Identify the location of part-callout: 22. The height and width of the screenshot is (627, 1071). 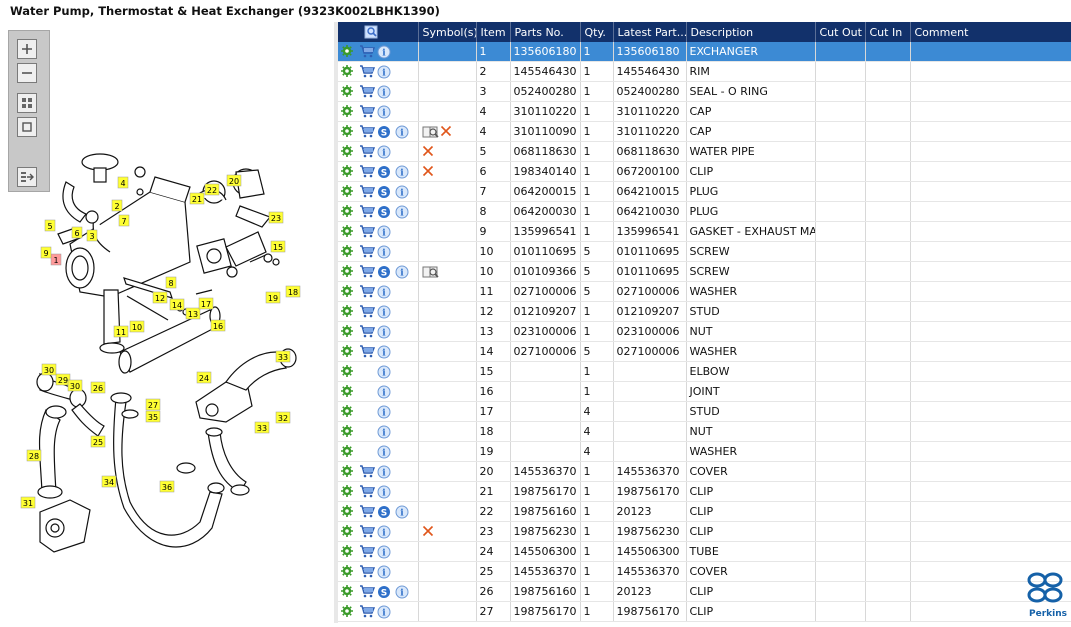
(212, 189).